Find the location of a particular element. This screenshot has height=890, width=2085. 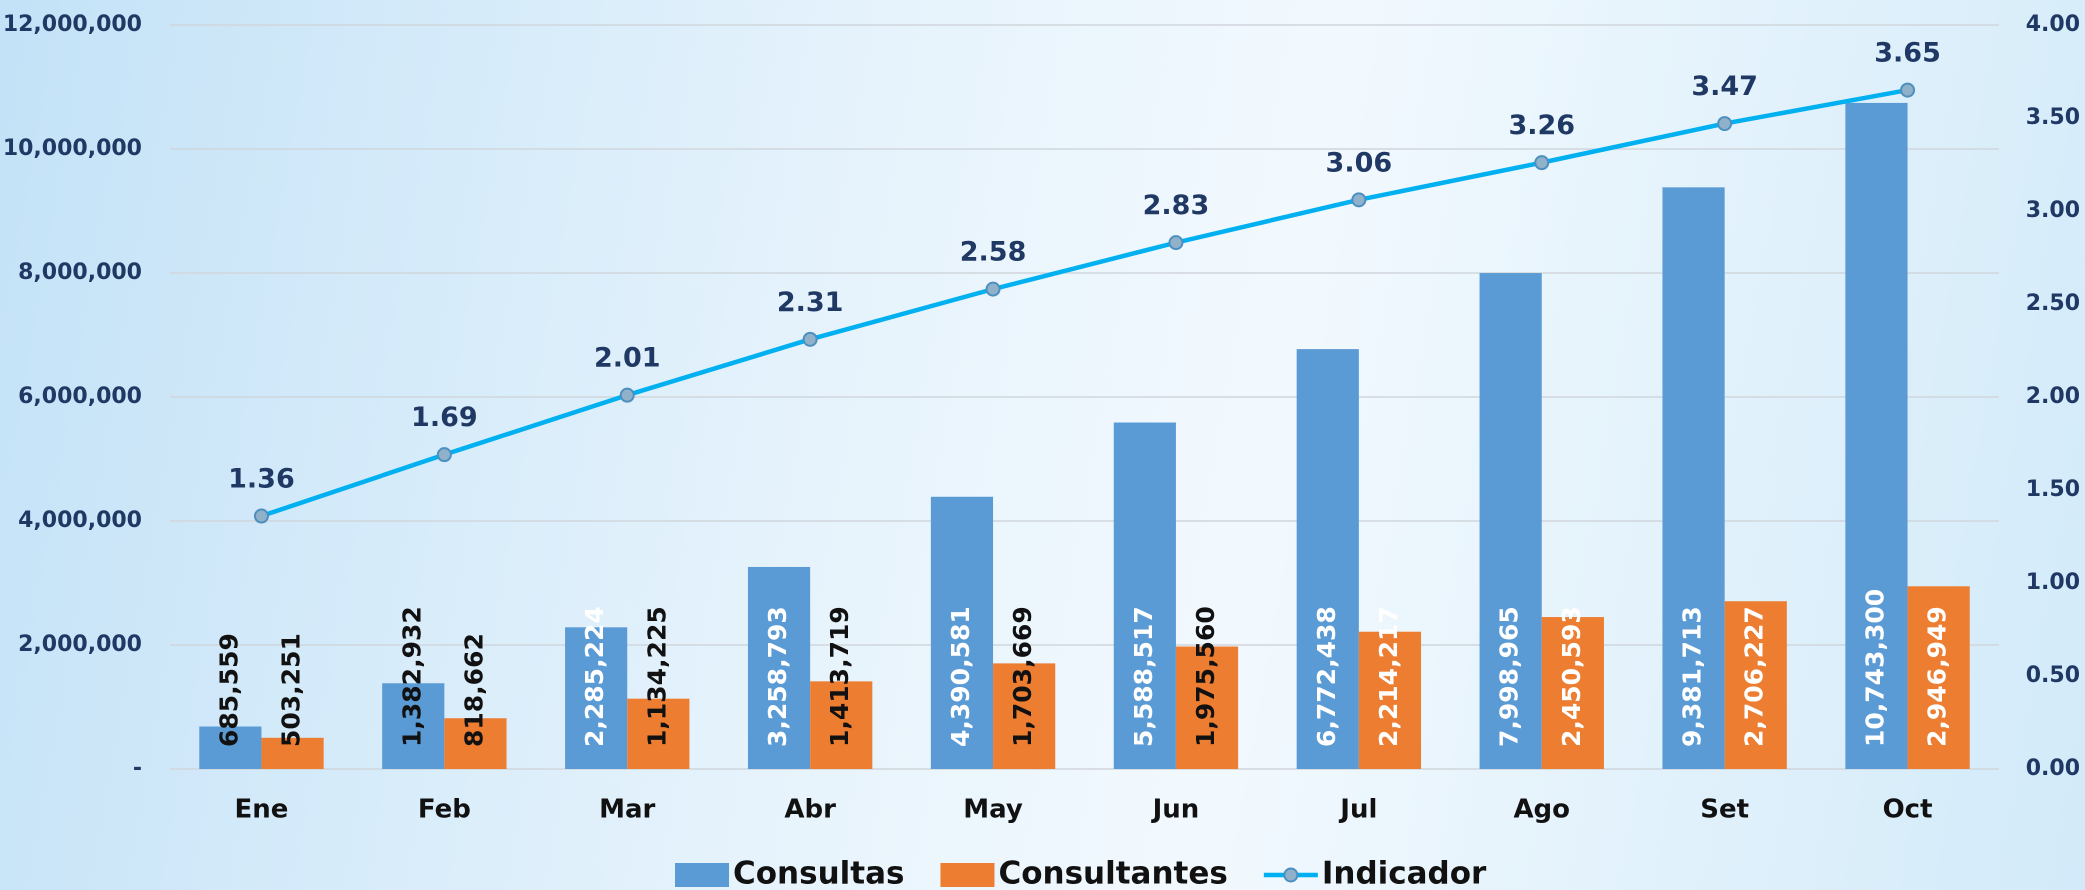

y2-tick-label: 2.00 is located at coordinates (2053, 396).